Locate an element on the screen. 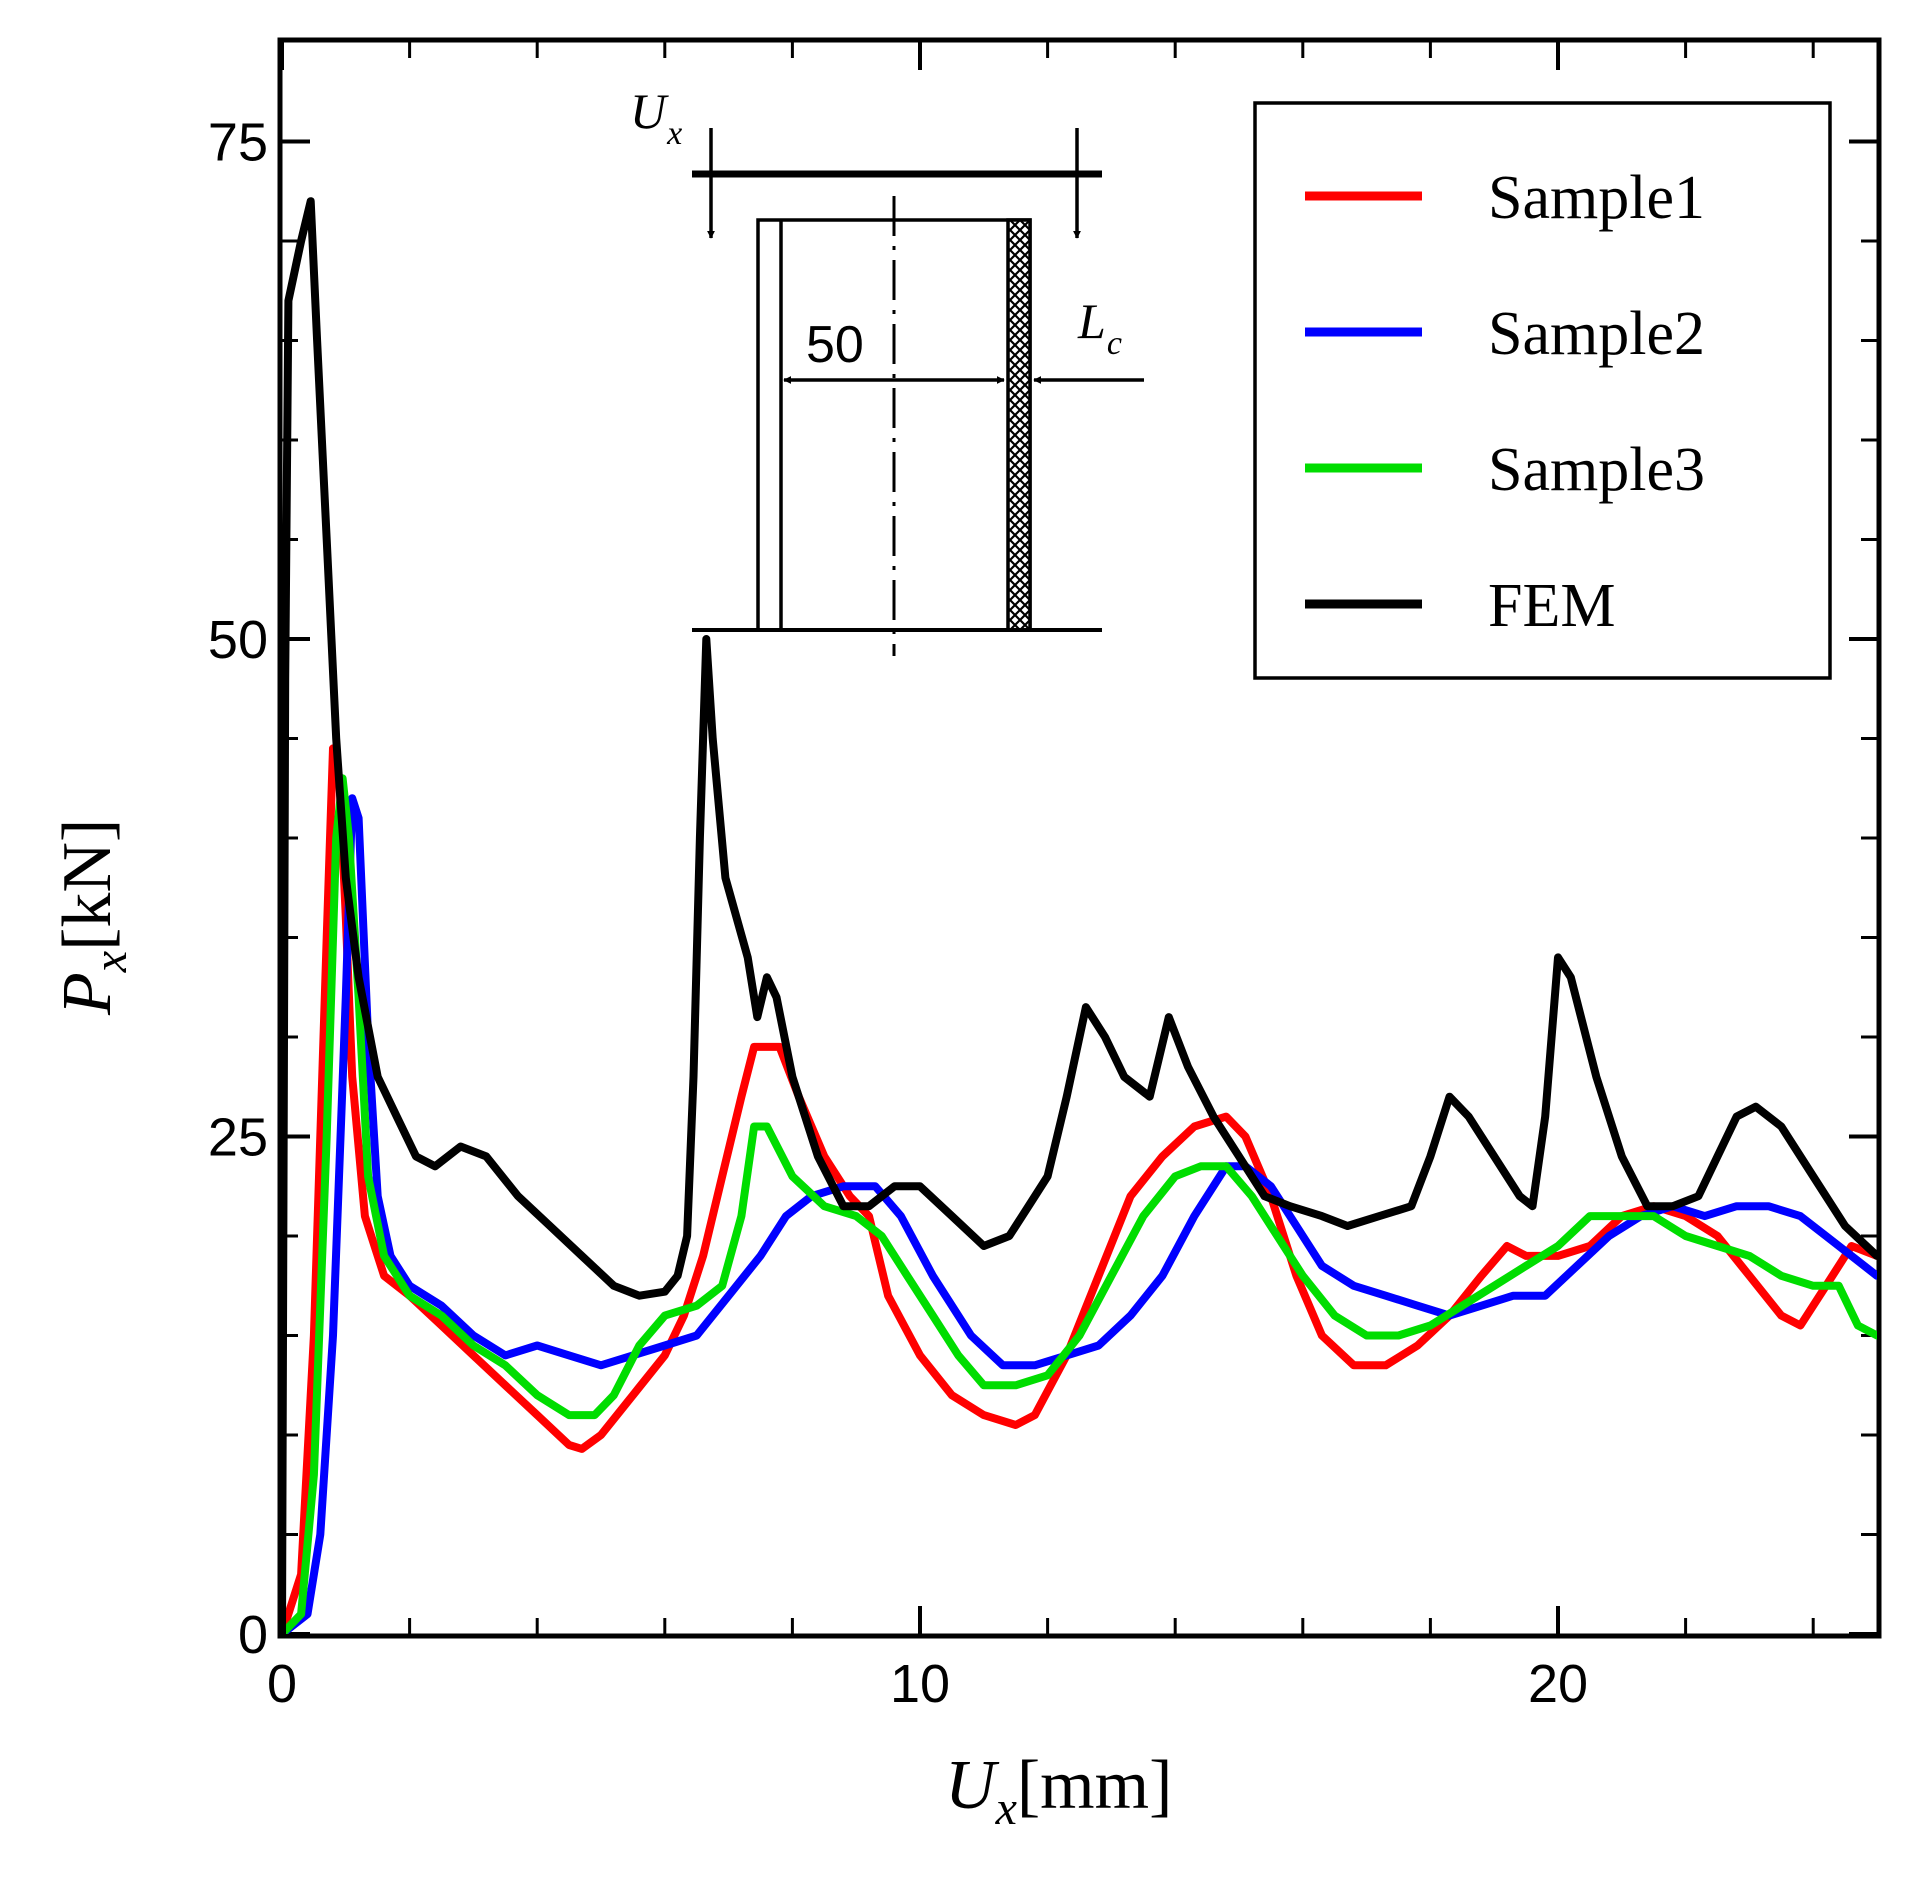 The image size is (1910, 1877). y-tick-label: 0 is located at coordinates (253, 1635).